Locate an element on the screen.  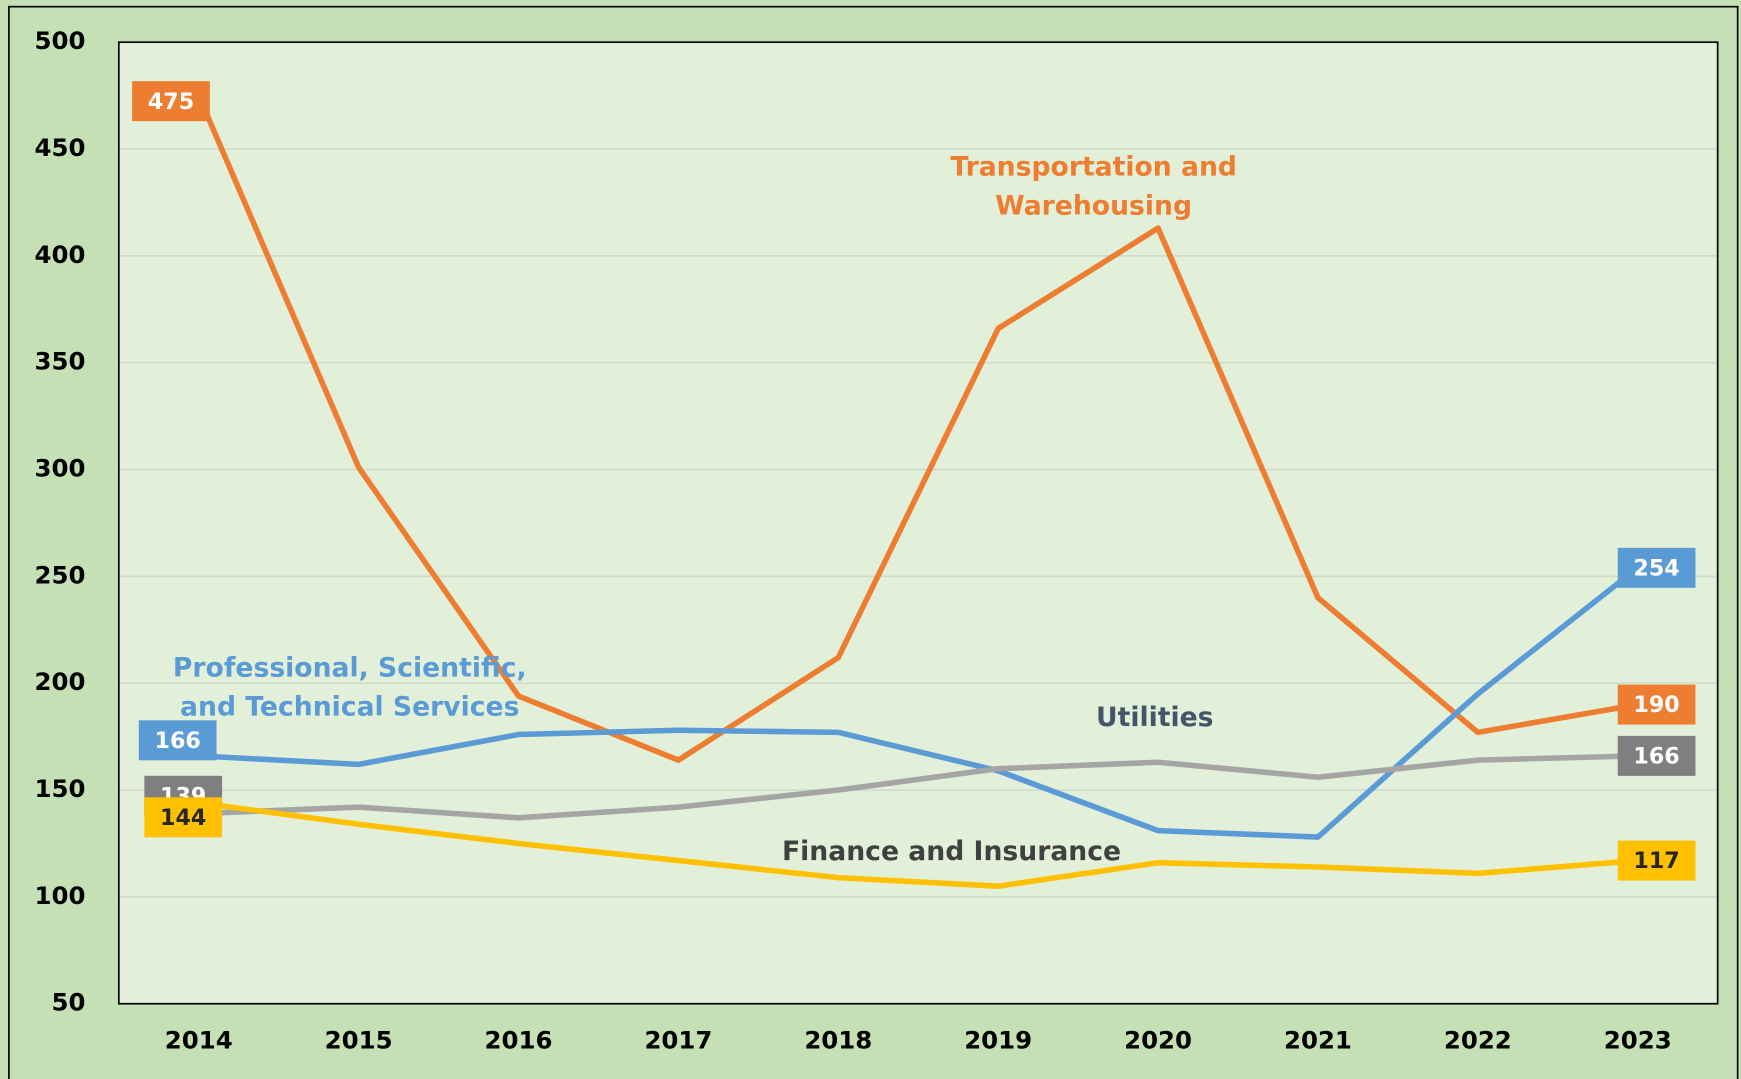
y-tick-label: 400 is located at coordinates (60, 254).